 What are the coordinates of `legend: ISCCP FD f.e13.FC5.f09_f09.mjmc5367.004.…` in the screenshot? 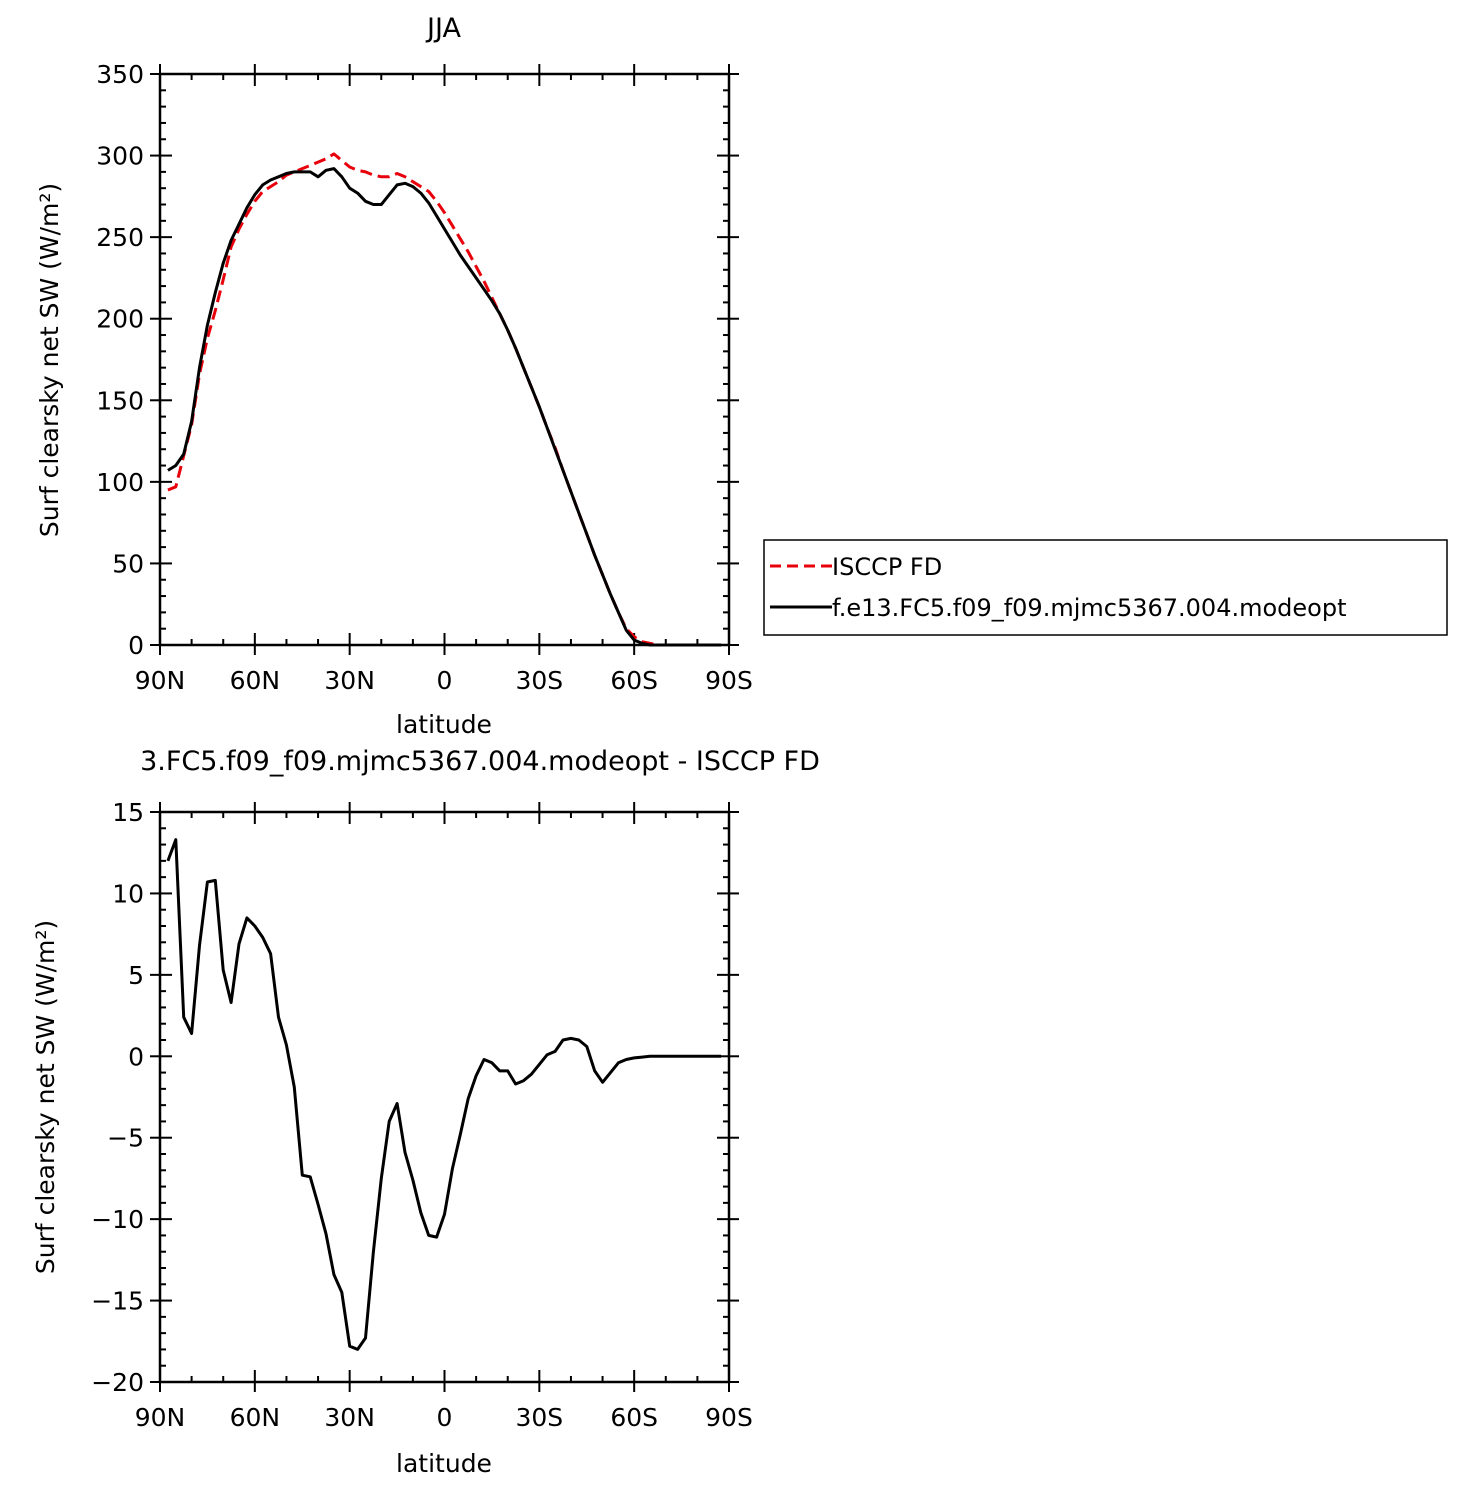 It's located at (1105, 587).